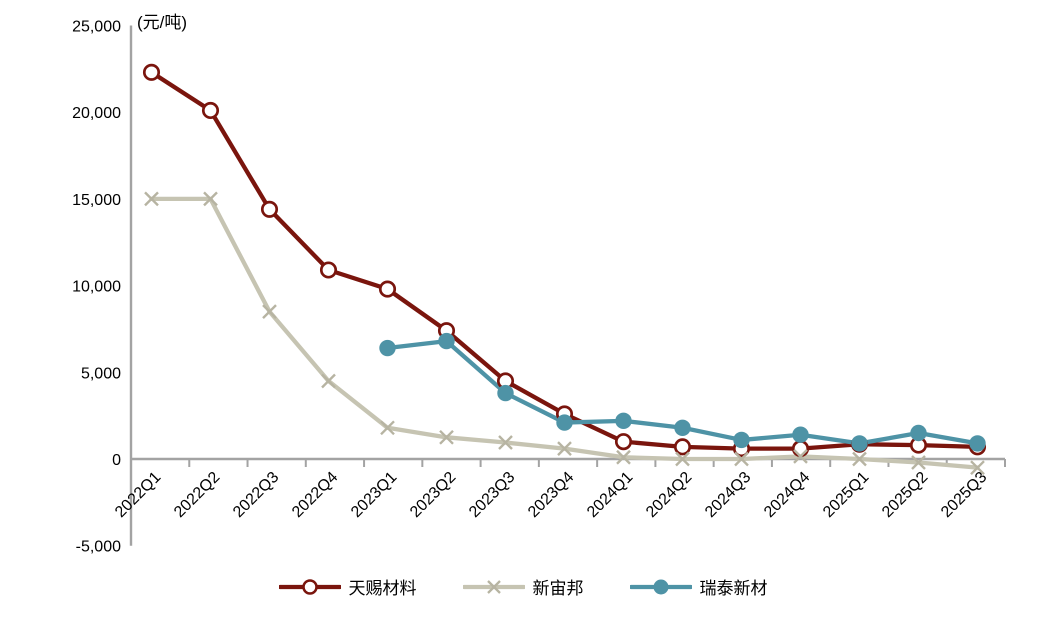  Describe the element at coordinates (96, 27) in the screenshot. I see `y-tick-label: 25,000` at that location.